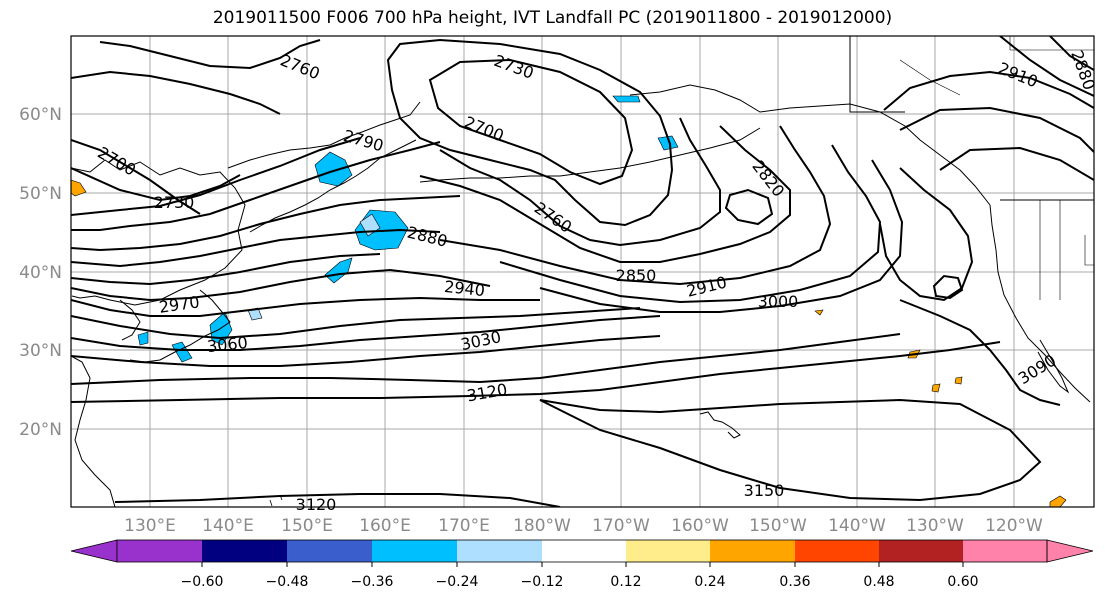 The image size is (1105, 601). I want to click on contour-label: 3120, so click(316, 504).